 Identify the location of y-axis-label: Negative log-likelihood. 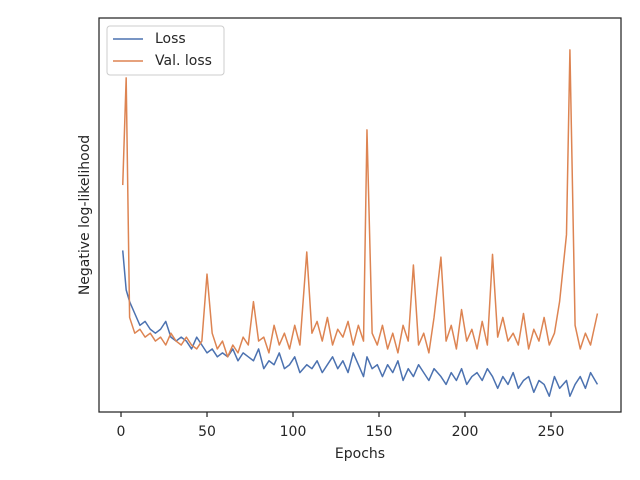
(85, 215).